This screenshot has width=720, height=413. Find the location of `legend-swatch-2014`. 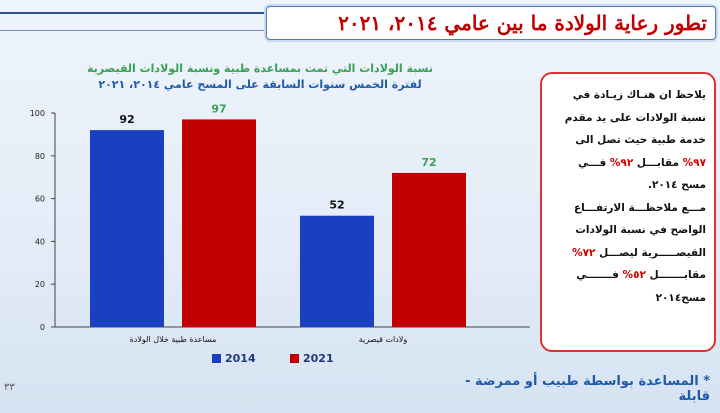

legend-swatch-2014 is located at coordinates (216, 358).